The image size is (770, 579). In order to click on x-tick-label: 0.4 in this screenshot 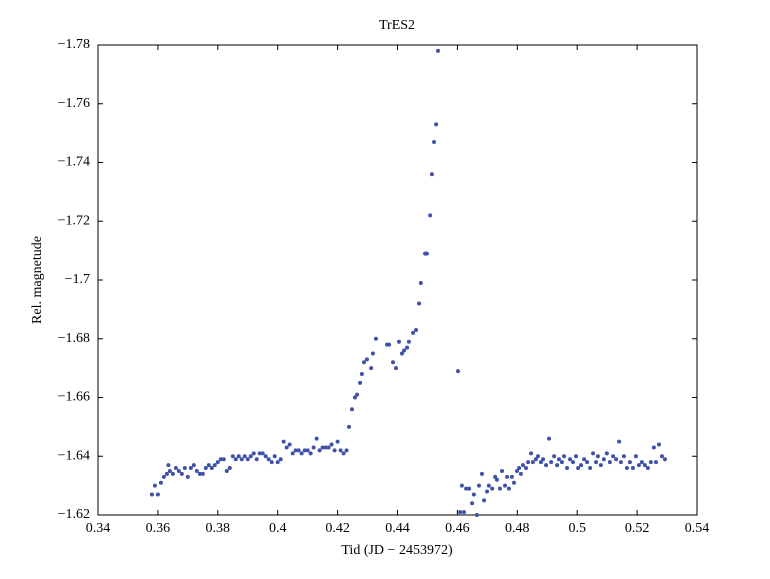, I will do `click(278, 528)`.